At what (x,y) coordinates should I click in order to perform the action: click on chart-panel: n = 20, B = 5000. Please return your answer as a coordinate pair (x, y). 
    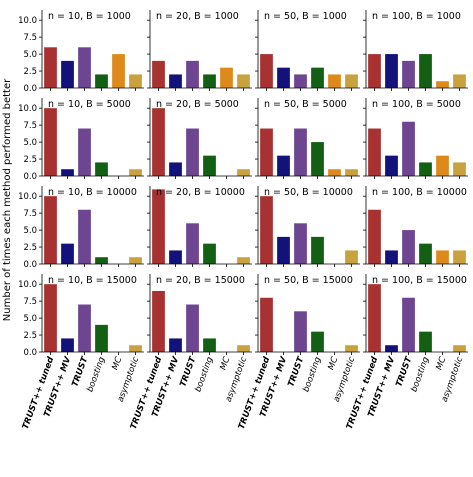
    Looking at the image, I should click on (199, 138).